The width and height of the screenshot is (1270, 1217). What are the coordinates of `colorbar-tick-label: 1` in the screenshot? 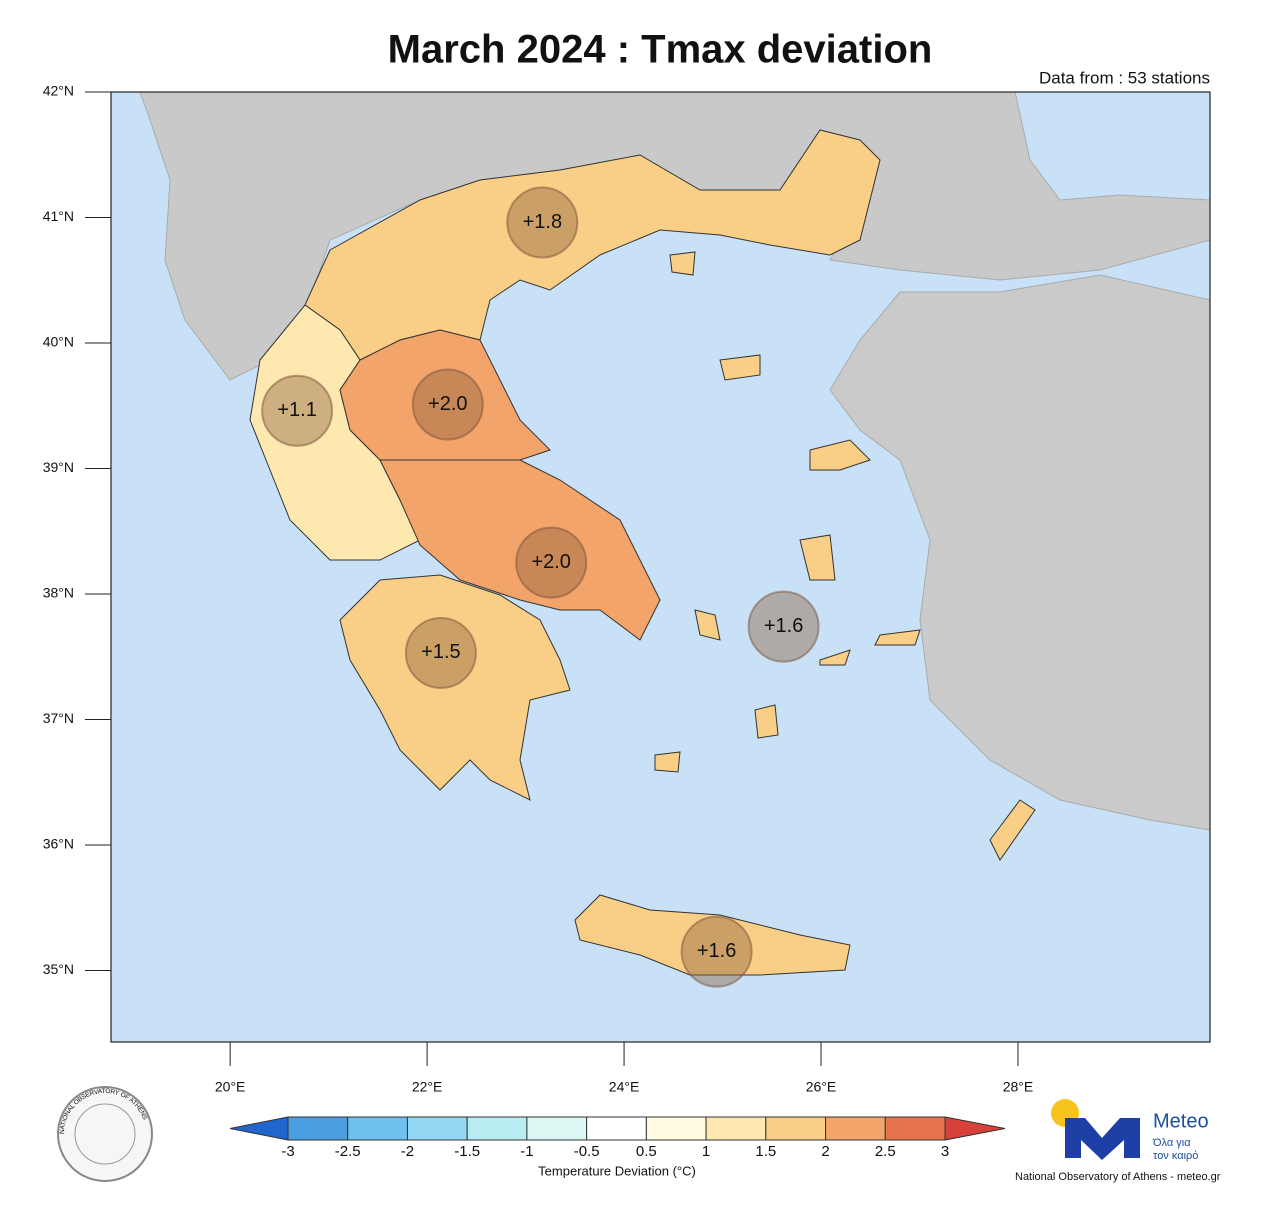 It's located at (706, 1151).